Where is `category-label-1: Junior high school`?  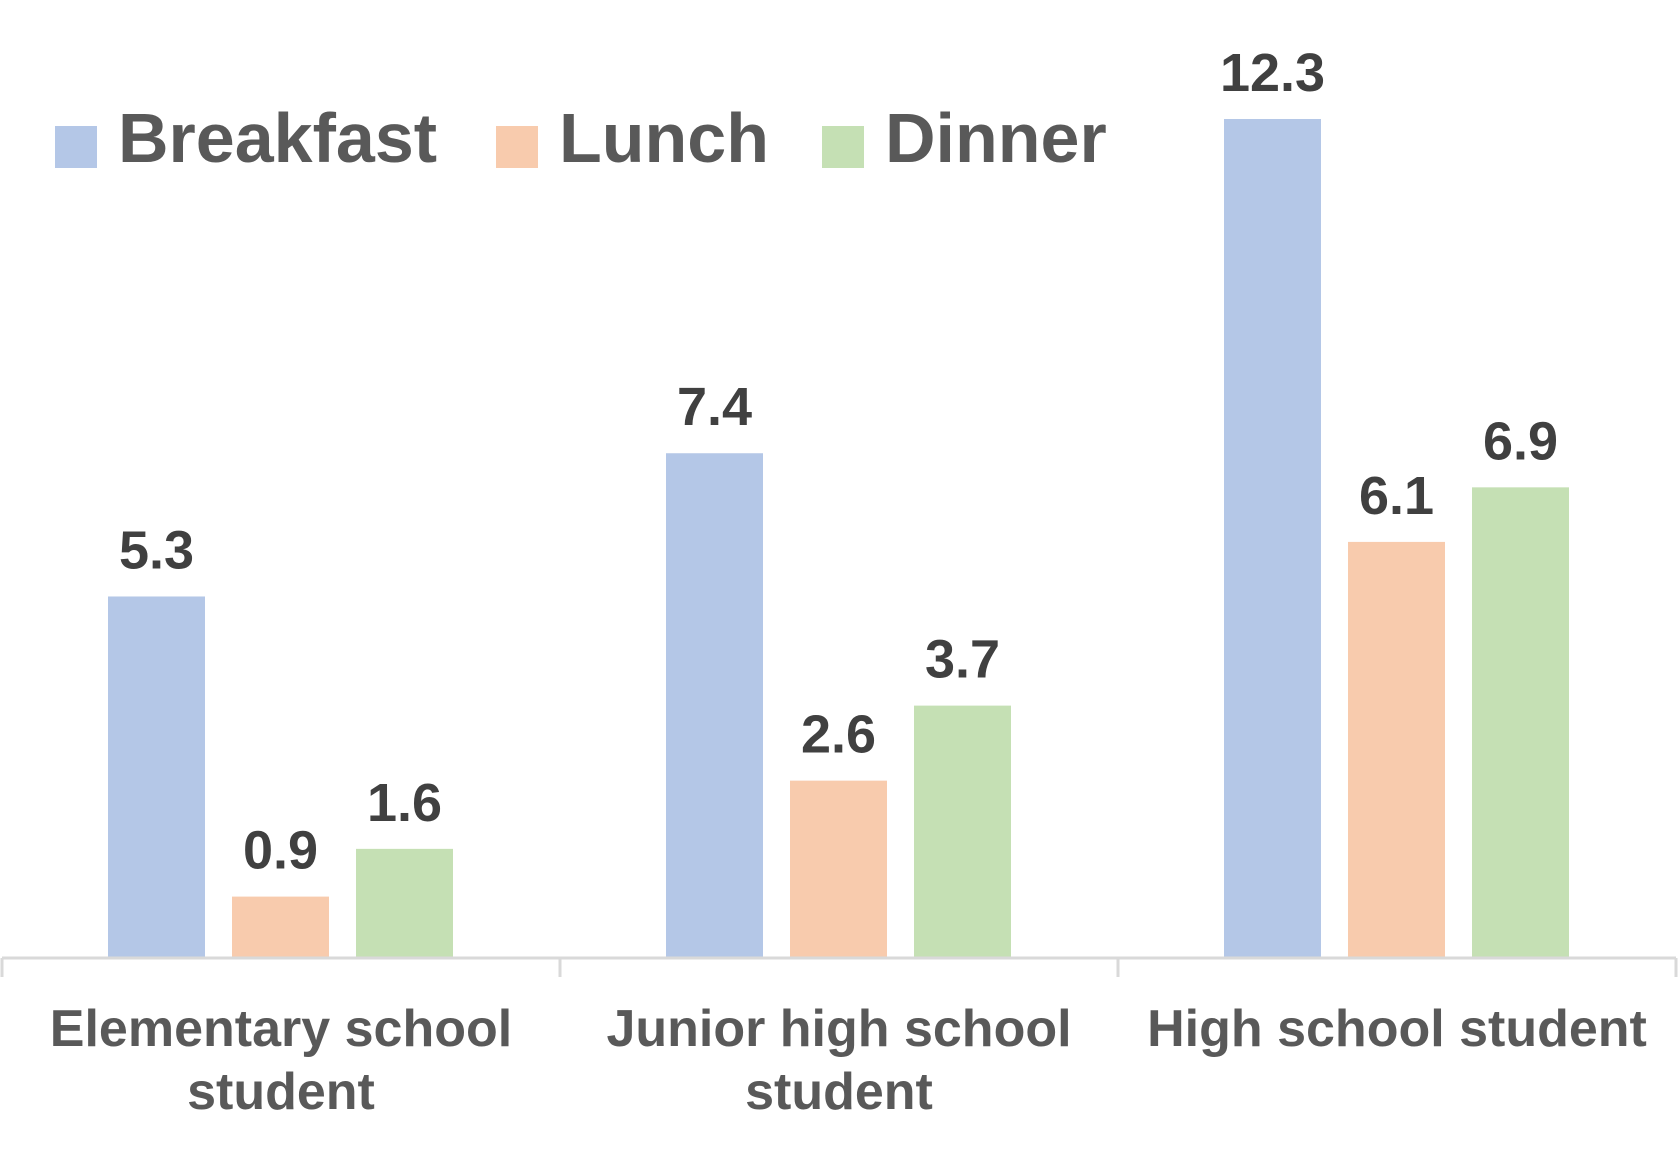
category-label-1: Junior high school is located at coordinates (838, 1029).